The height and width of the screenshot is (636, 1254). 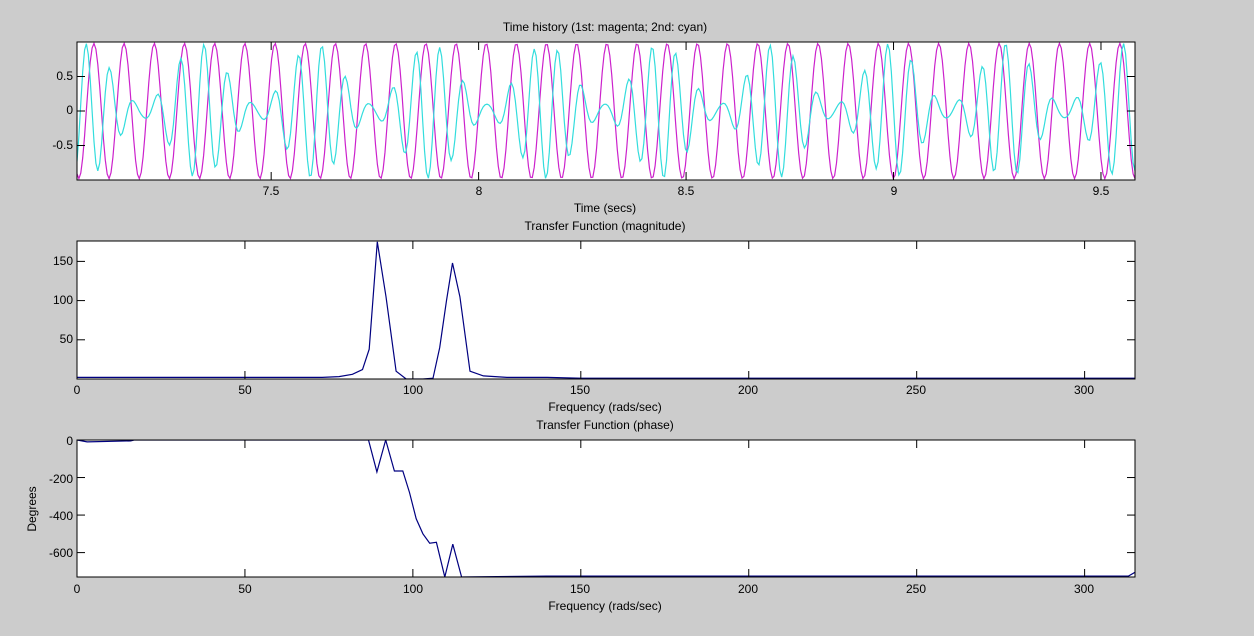 I want to click on phase-xlabel: Frequency (rads/sec), so click(x=605, y=606).